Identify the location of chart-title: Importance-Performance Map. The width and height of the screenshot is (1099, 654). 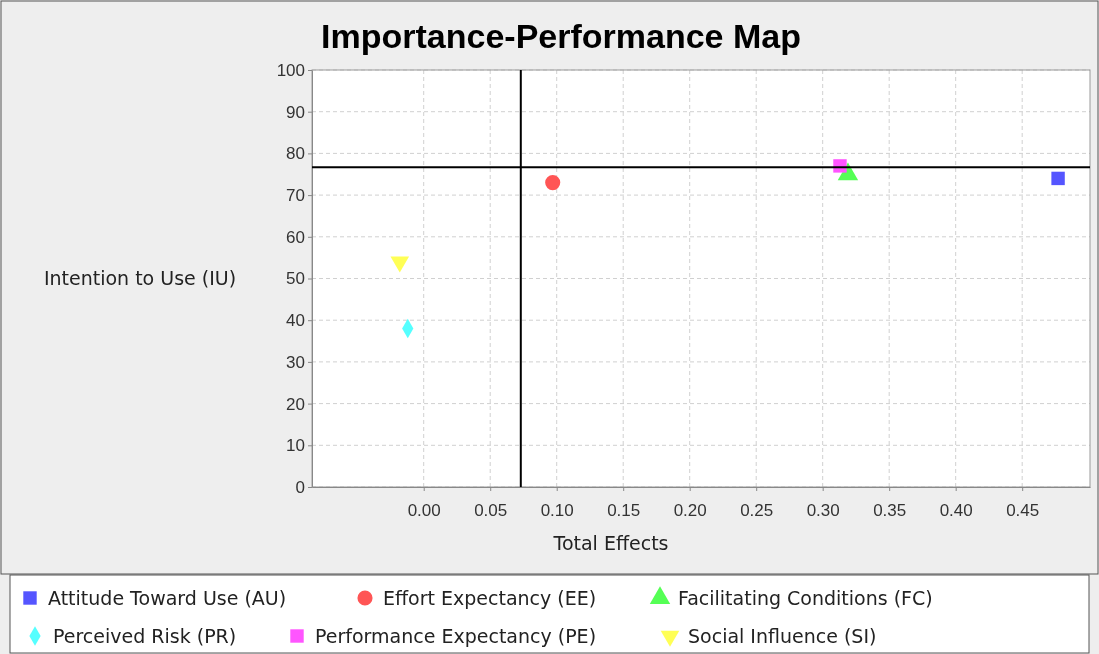
(561, 36).